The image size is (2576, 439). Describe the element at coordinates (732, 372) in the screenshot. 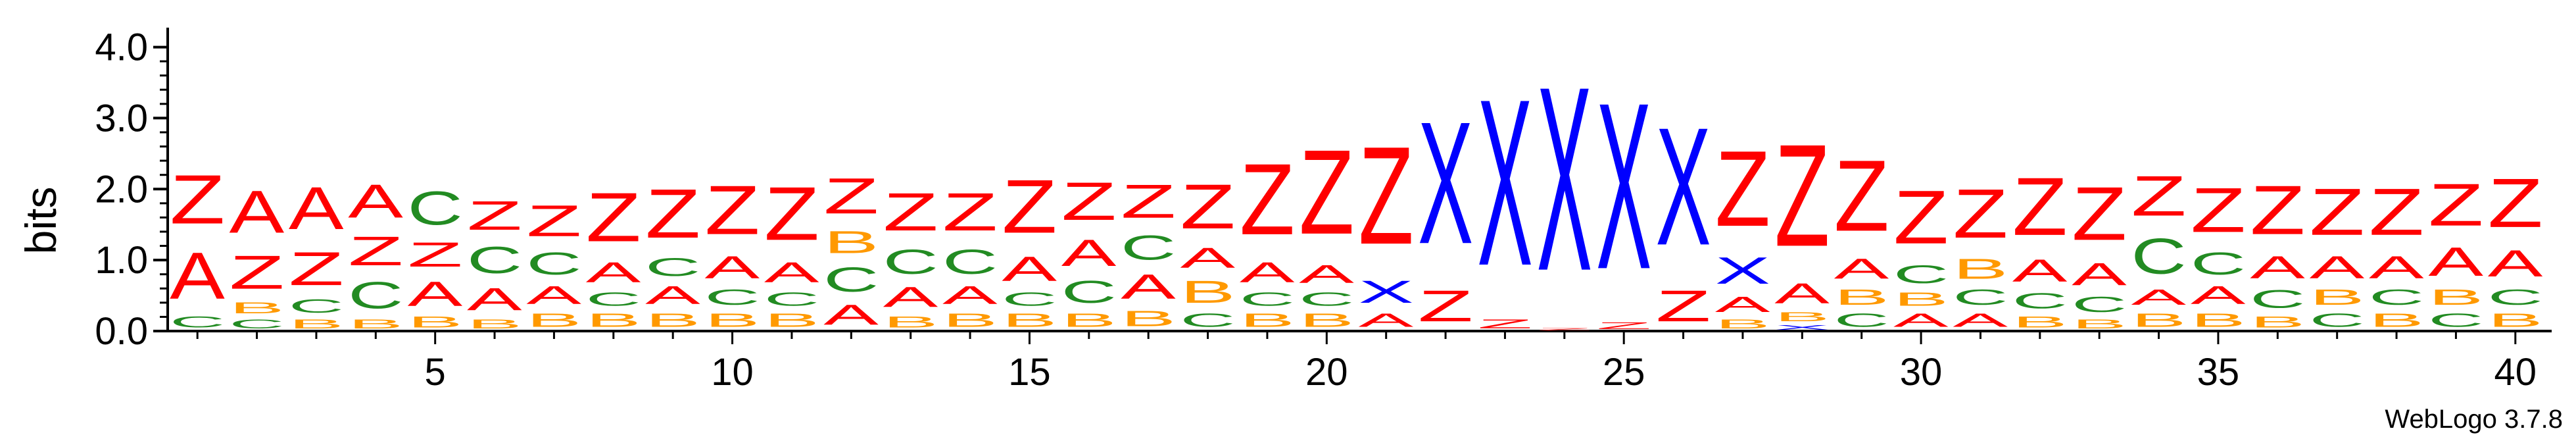

I see `x-tick-label: 10` at that location.